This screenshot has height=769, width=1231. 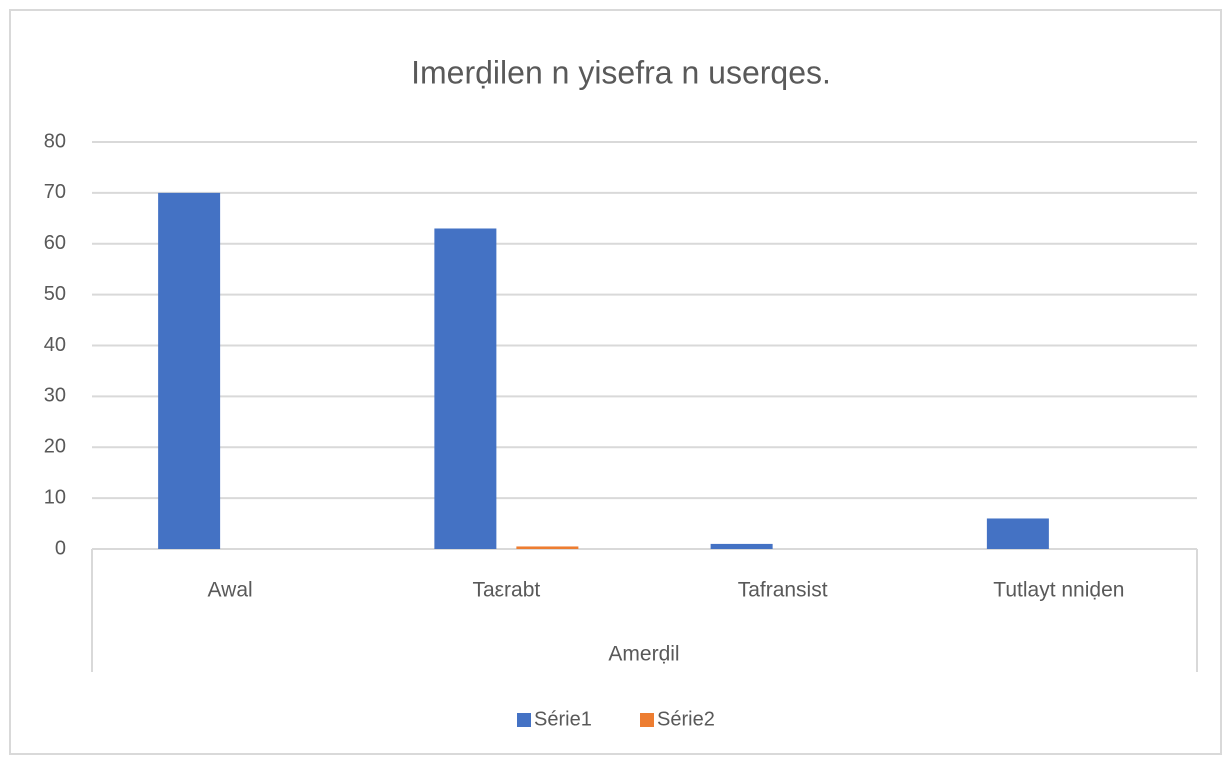 What do you see at coordinates (55, 447) in the screenshot?
I see `y-tick-label: 20` at bounding box center [55, 447].